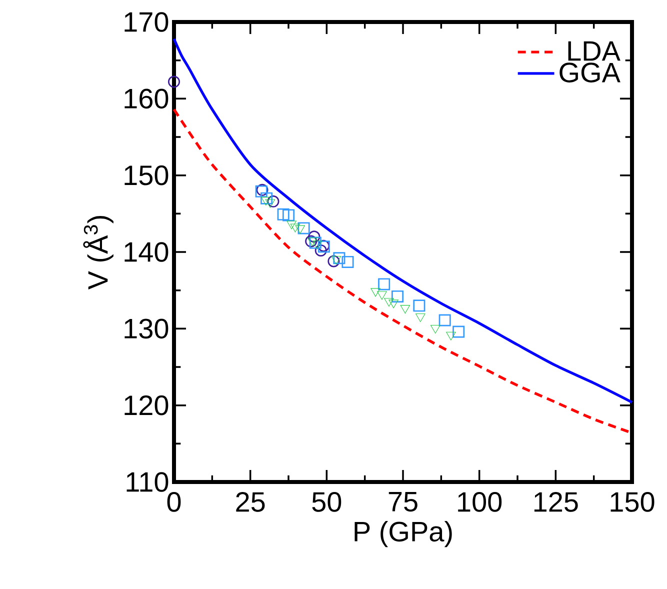 The height and width of the screenshot is (589, 667). I want to click on legend-label: GGA, so click(590, 72).